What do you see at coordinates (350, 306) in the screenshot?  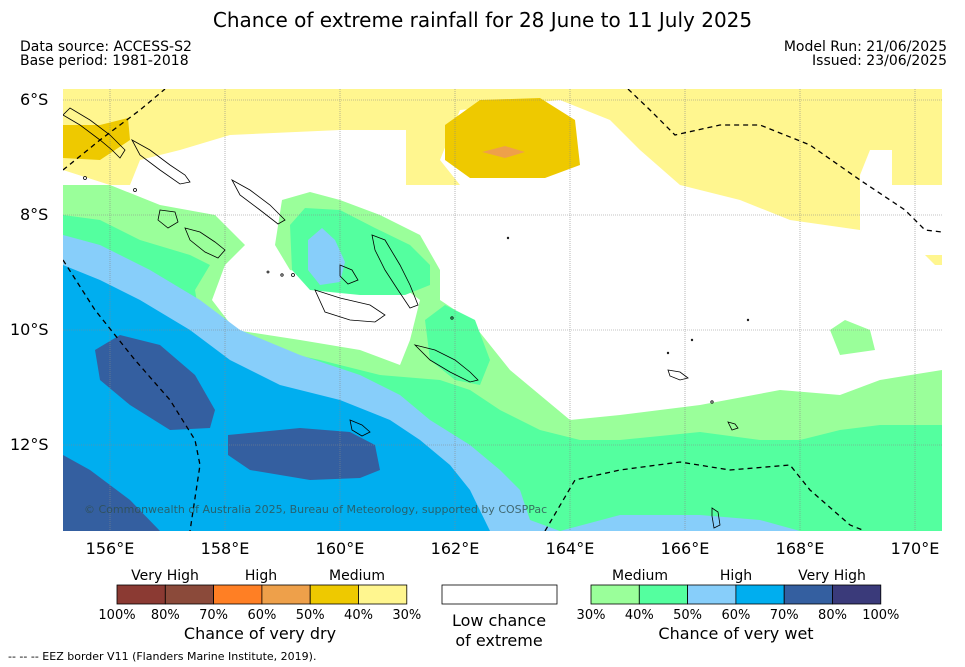 I see `guadalcanal-island` at bounding box center [350, 306].